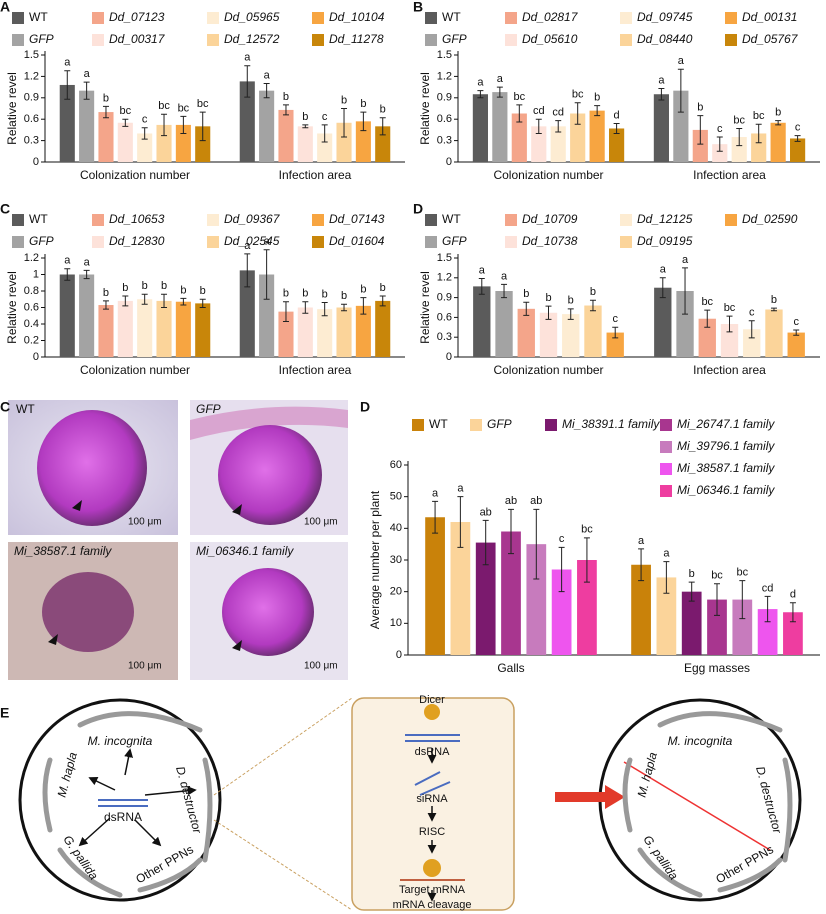  What do you see at coordinates (432, 832) in the screenshot?
I see `step-label: RISC` at bounding box center [432, 832].